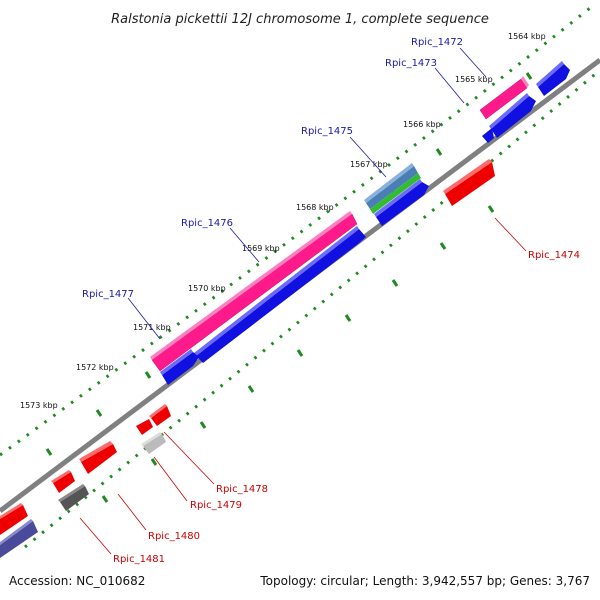 The height and width of the screenshot is (600, 600). Describe the element at coordinates (327, 131) in the screenshot. I see `gene-label: Rpic_1475` at that location.